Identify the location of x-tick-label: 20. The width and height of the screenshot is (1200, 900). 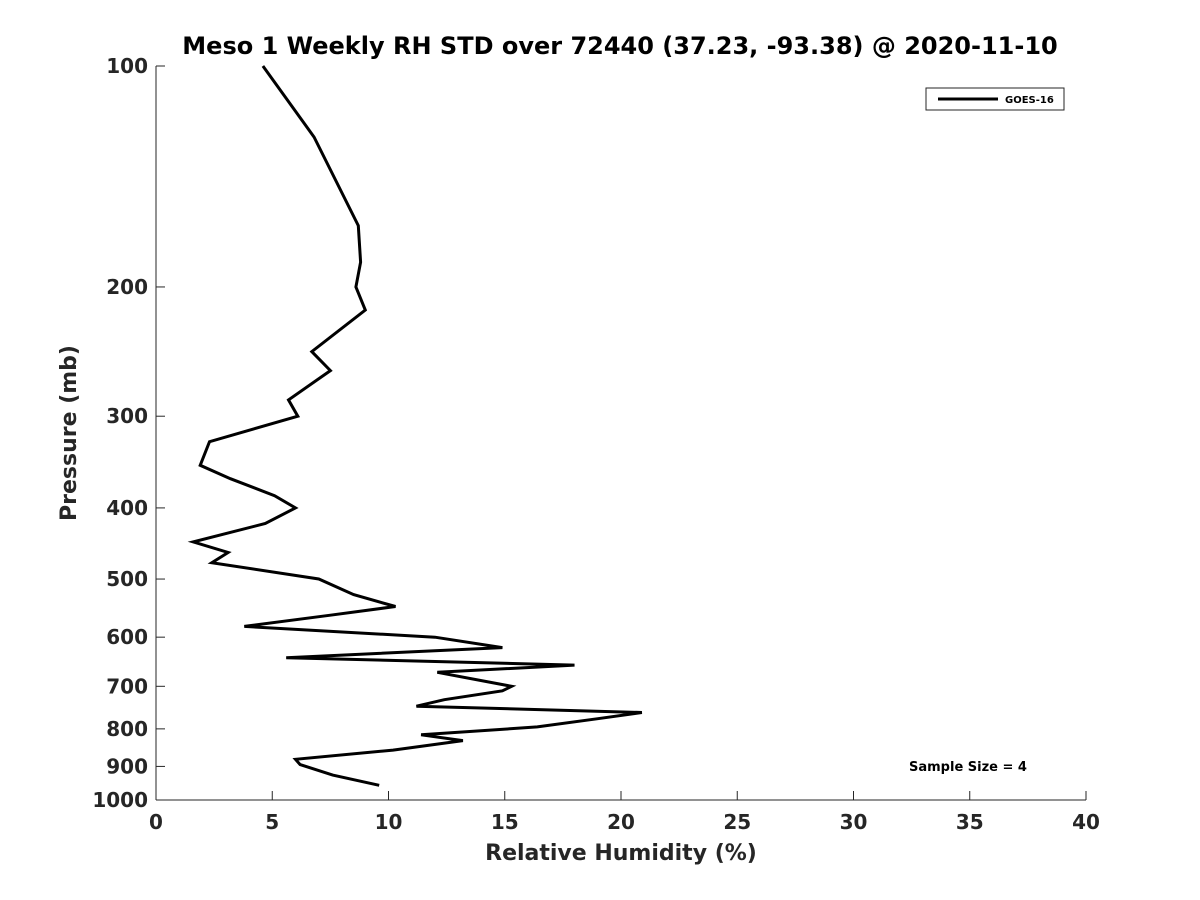
(621, 822).